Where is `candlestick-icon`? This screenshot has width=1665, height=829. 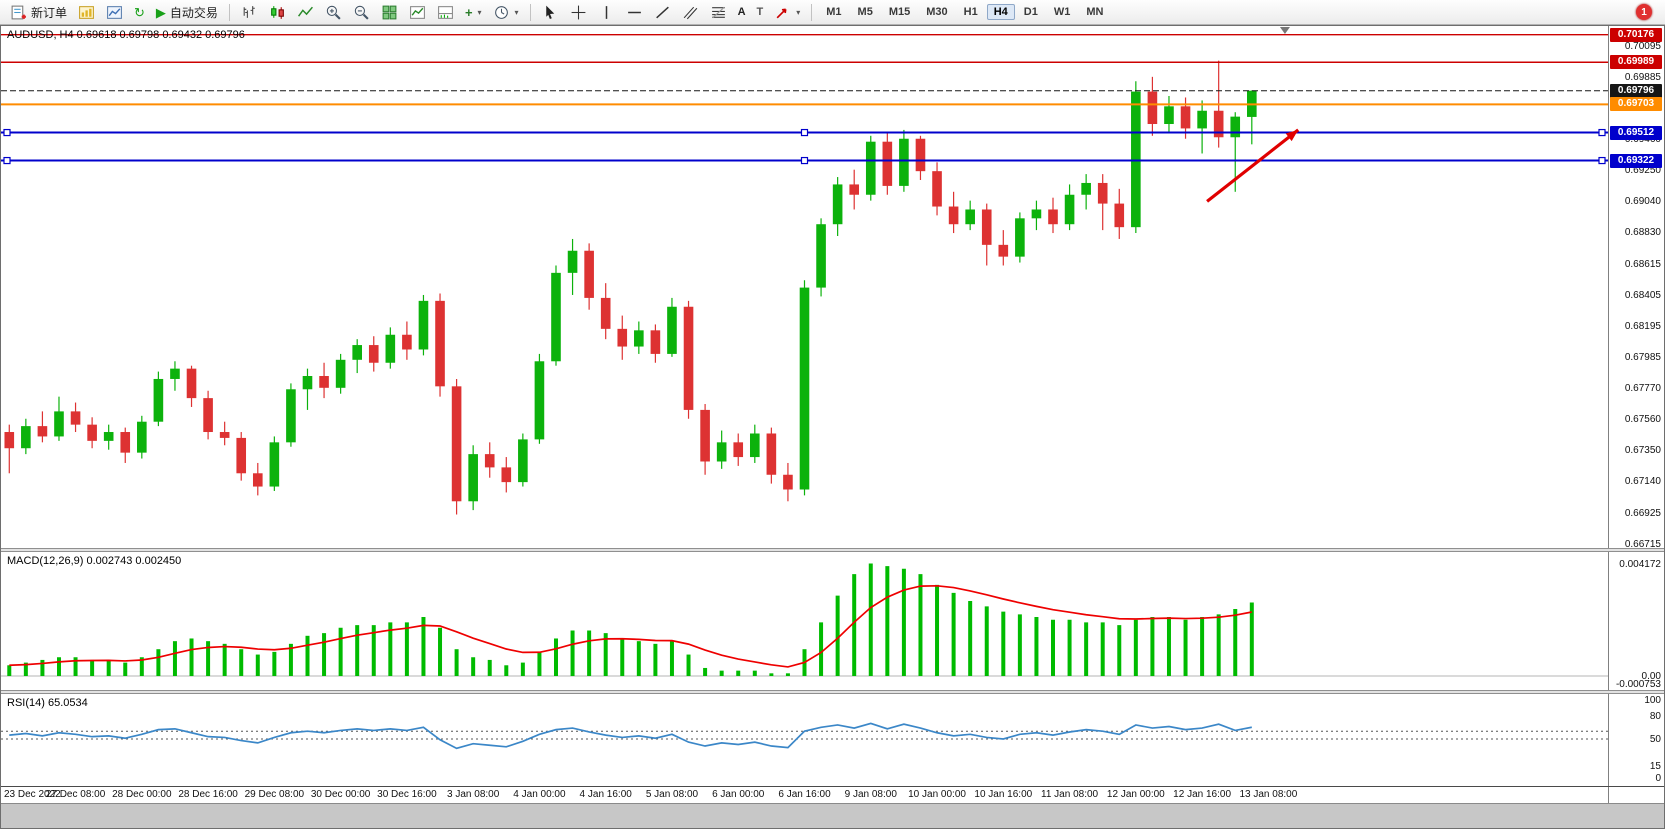 candlestick-icon is located at coordinates (277, 12).